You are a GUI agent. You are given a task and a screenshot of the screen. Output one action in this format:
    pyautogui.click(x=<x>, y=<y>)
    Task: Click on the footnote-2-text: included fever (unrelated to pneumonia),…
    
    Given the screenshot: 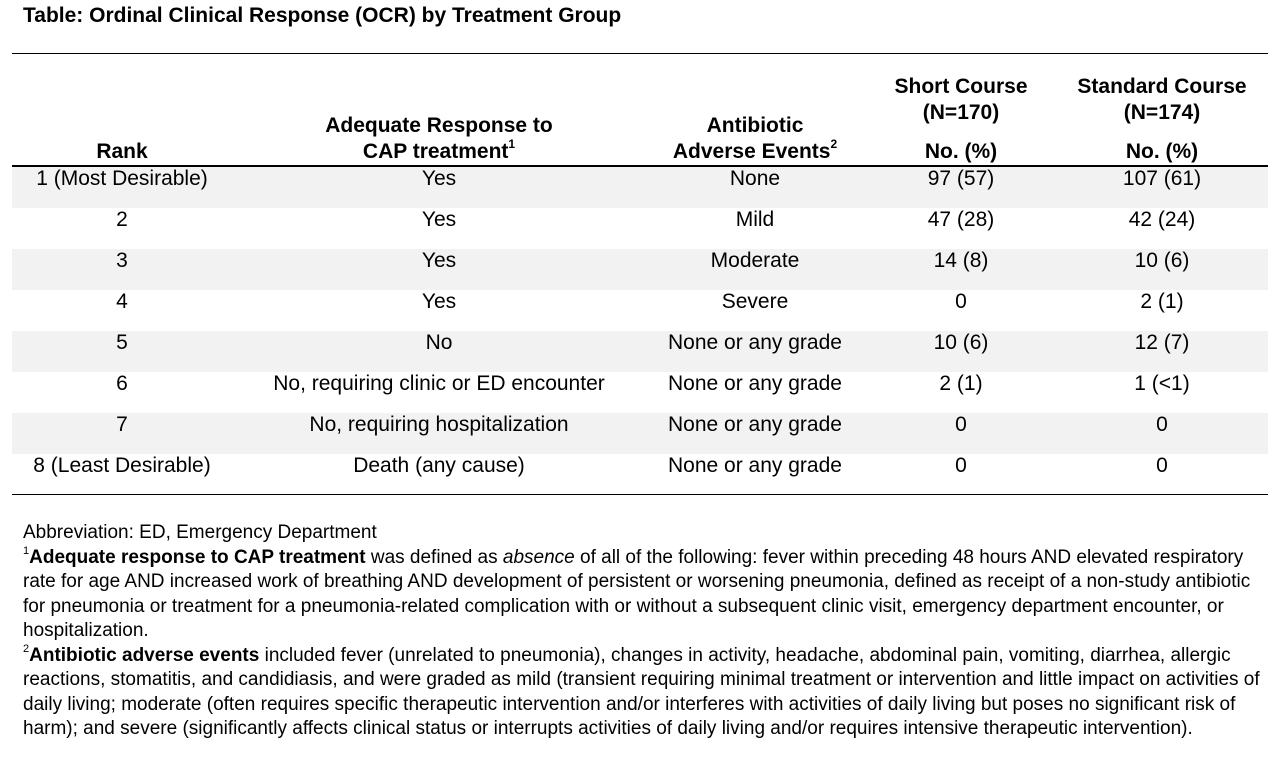 What is the action you would take?
    pyautogui.click(x=641, y=692)
    